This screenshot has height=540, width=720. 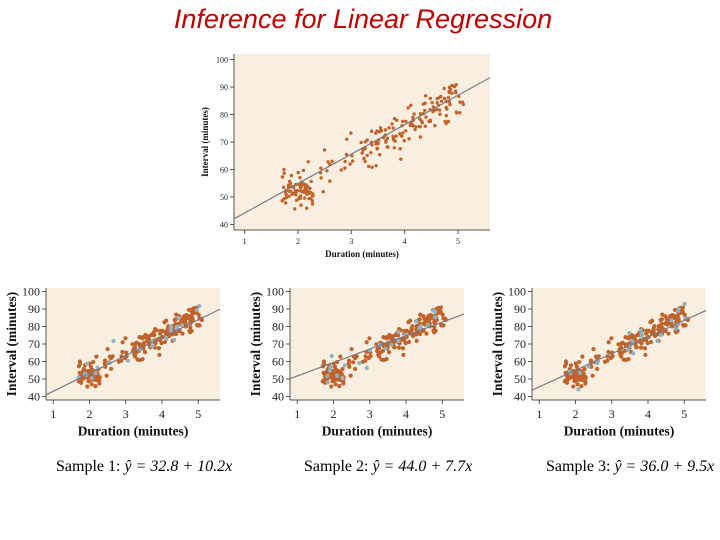 I want to click on main-x-tick-label: 4, so click(x=405, y=241).